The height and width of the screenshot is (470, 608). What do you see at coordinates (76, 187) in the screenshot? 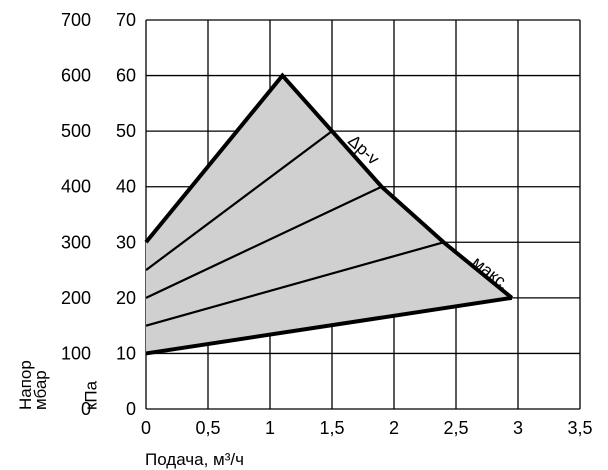
I see `y-tick-label-mbar: 400` at bounding box center [76, 187].